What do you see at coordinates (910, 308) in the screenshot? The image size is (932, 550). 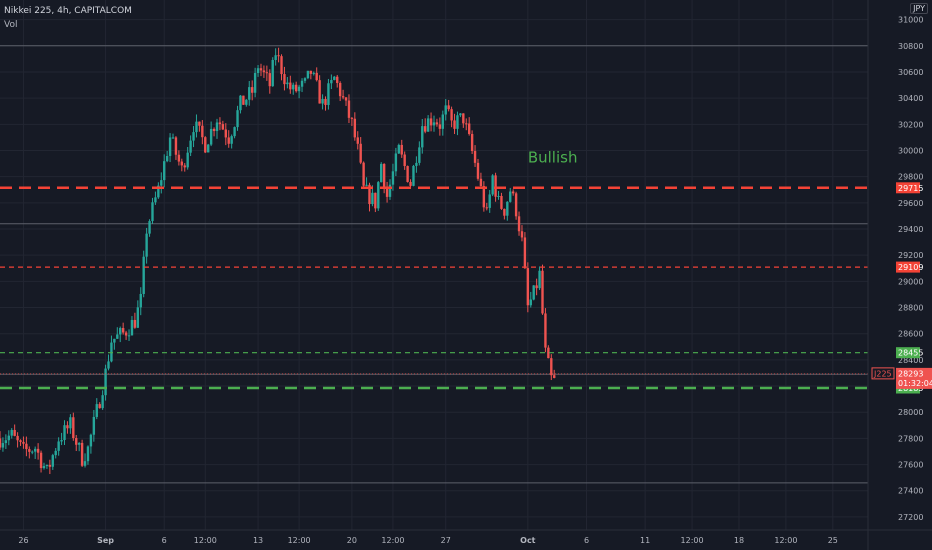 I see `y-tick-label: 28800` at bounding box center [910, 308].